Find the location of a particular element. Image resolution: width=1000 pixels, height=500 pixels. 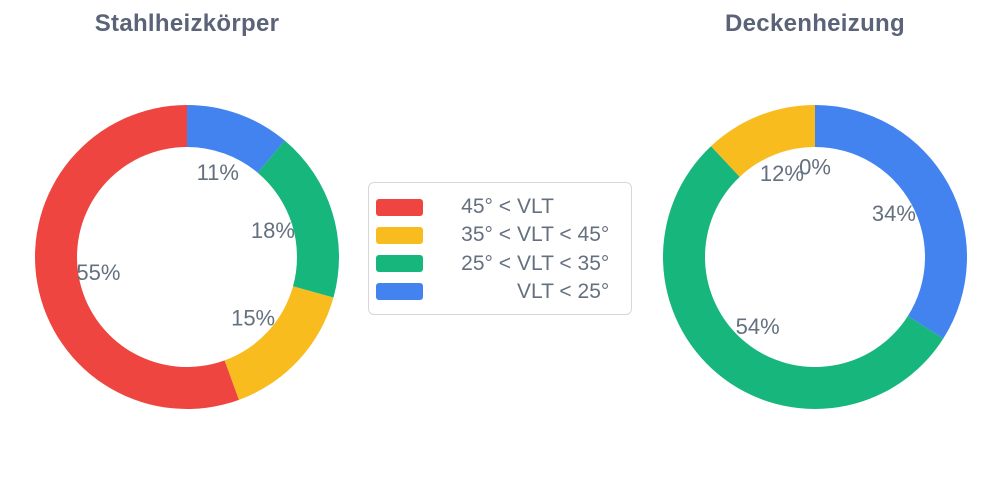

chart-title-deckenheizung: Deckenheizung is located at coordinates (815, 23).